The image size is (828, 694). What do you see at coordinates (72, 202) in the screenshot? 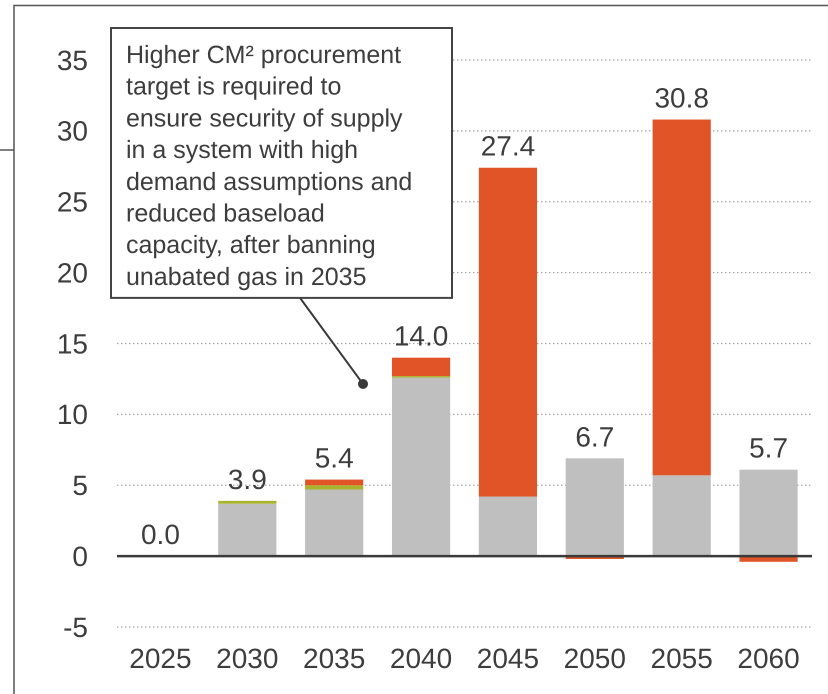
I see `y-tick-label: 25` at bounding box center [72, 202].